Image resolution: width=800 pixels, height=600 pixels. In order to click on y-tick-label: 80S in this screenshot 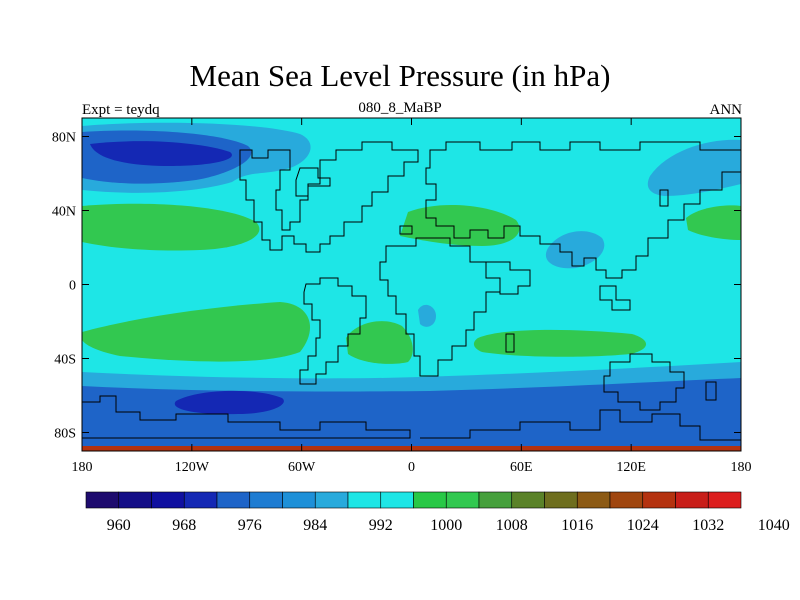, I will do `click(65, 434)`.